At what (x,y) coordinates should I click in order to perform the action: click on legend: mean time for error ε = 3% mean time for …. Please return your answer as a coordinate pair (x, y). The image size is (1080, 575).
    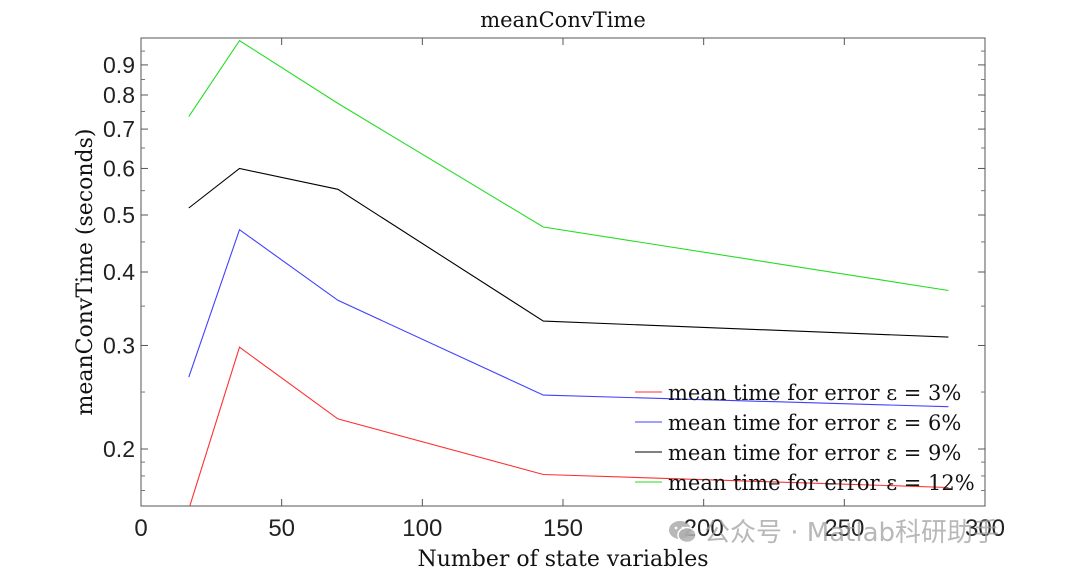
    Looking at the image, I should click on (805, 438).